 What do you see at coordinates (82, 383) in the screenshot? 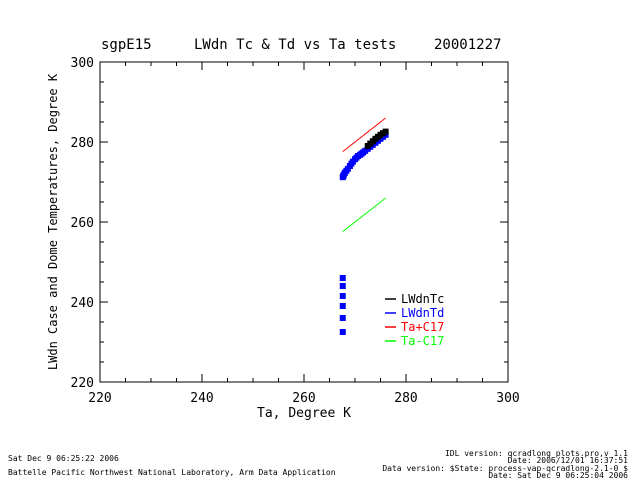
I see `y-tick-label: 220` at bounding box center [82, 383].